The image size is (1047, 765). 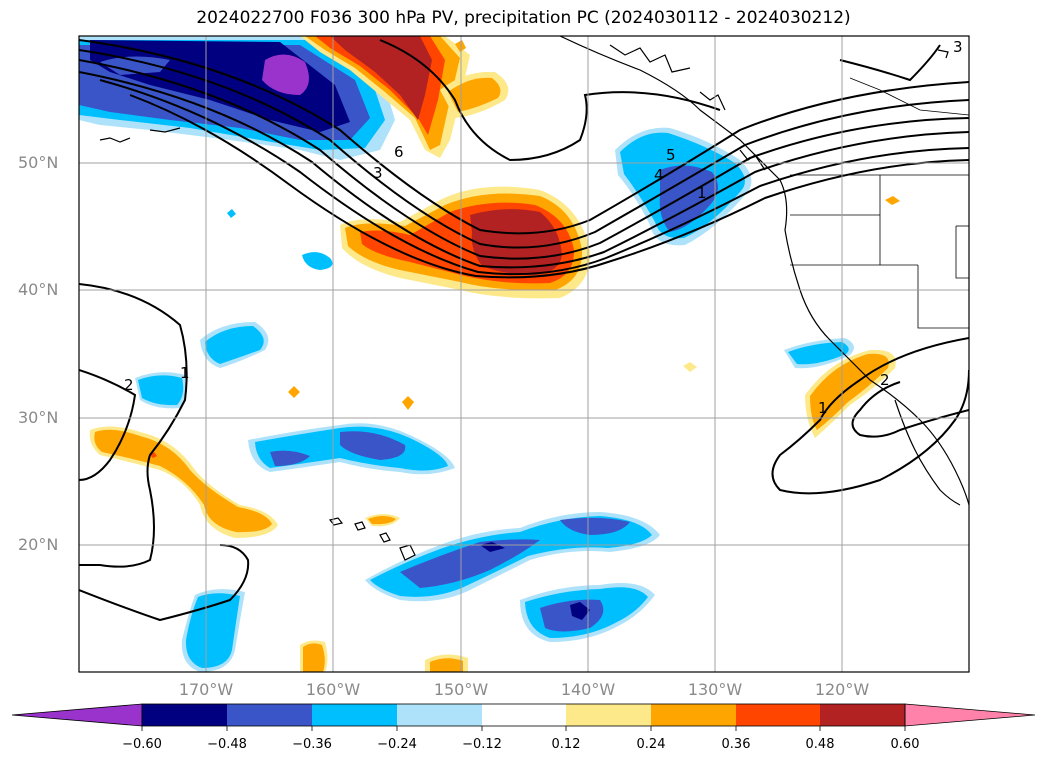 I want to click on negative-pc-southwest, so click(x=213, y=630).